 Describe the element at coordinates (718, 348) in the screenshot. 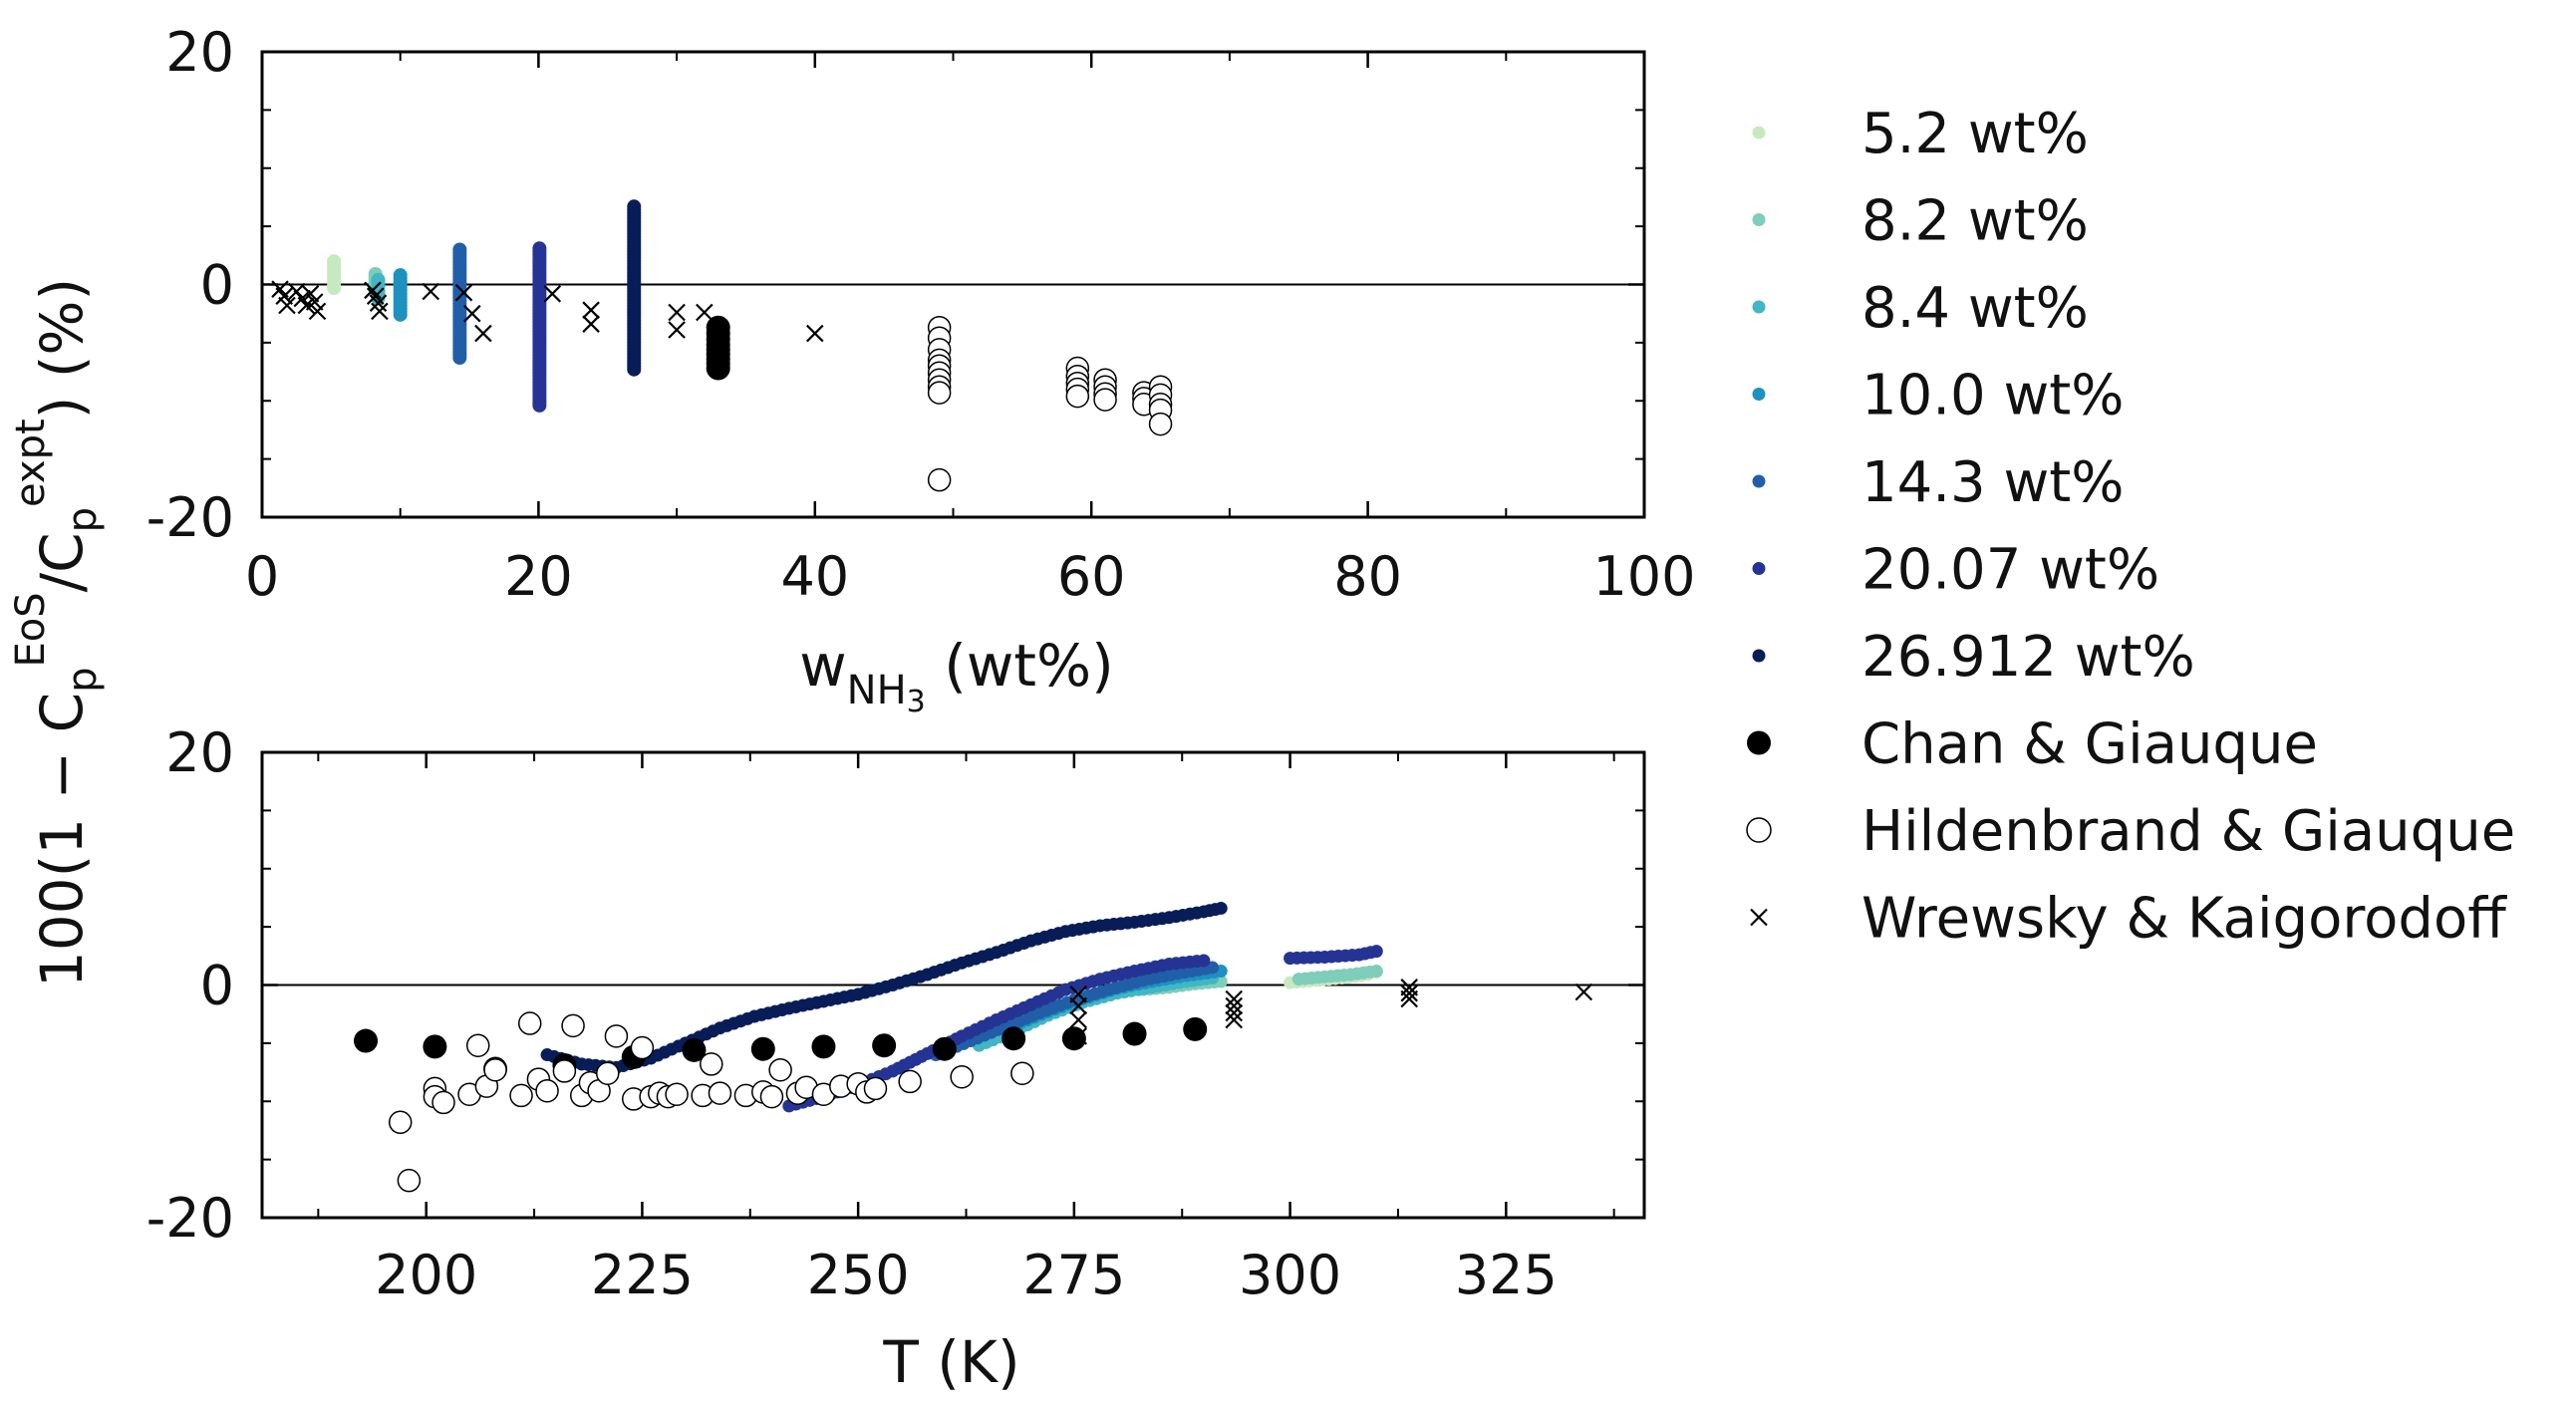

I see `comp-series-chan-giauque` at that location.